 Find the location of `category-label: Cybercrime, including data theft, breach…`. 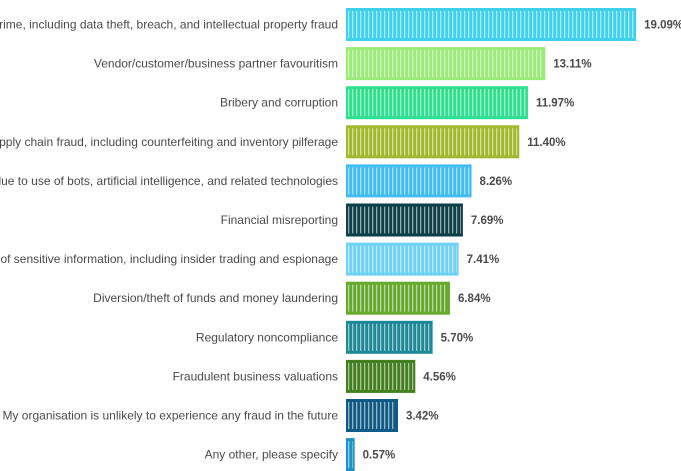

category-label: Cybercrime, including data theft, breach… is located at coordinates (169, 25).